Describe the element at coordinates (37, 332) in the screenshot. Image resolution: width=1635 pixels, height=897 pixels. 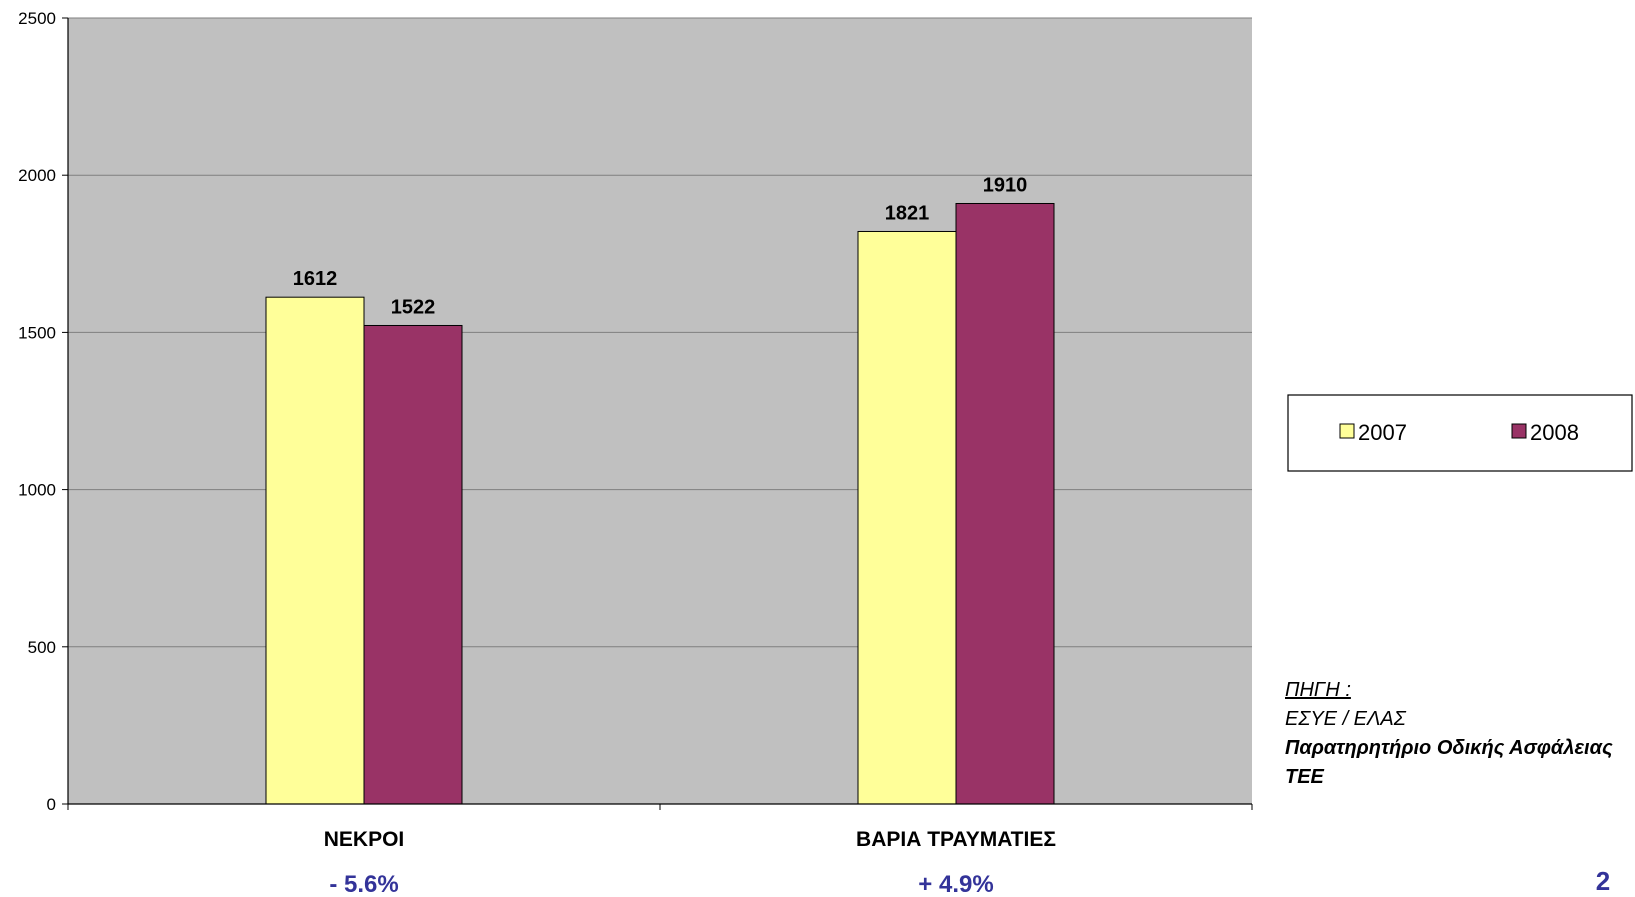
I see `y-tick-label: 1500` at that location.